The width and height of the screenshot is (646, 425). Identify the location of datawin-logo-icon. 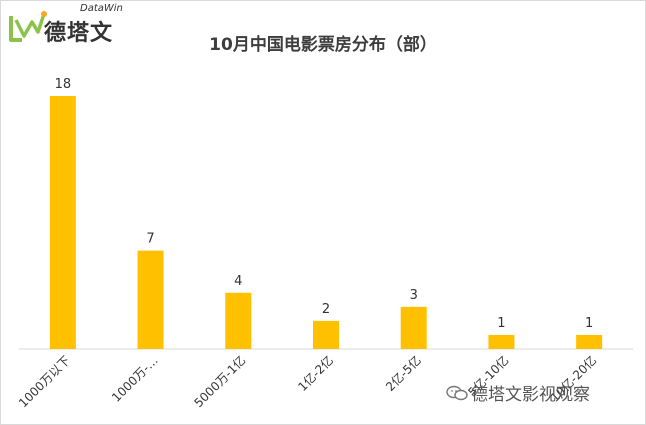
(28, 26).